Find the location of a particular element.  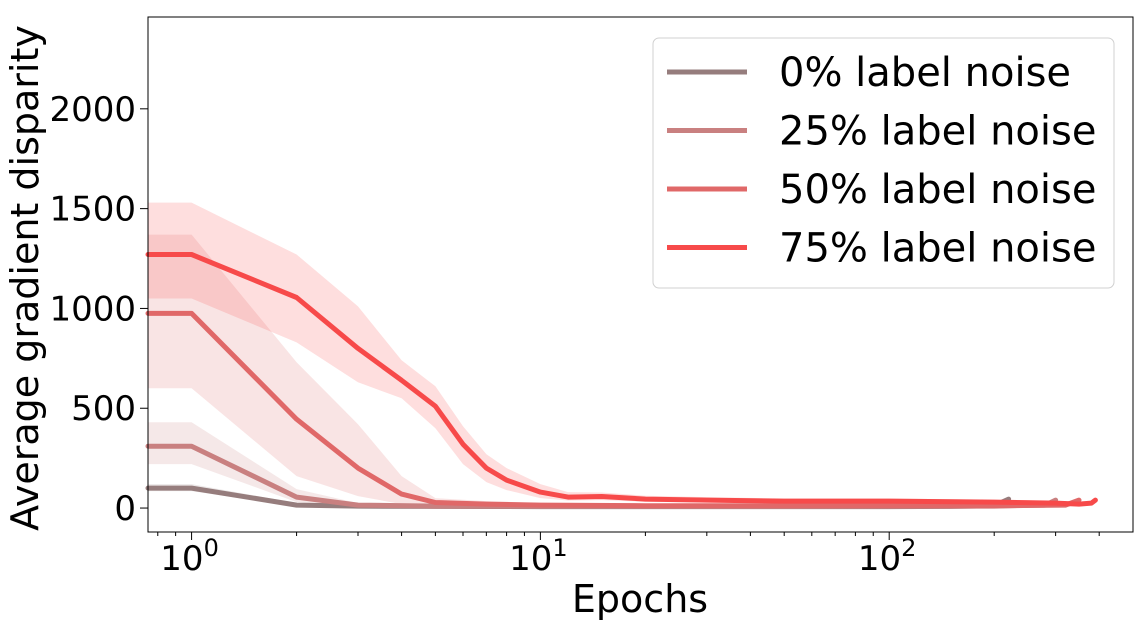

y-tick-label: 500 is located at coordinates (103, 409).